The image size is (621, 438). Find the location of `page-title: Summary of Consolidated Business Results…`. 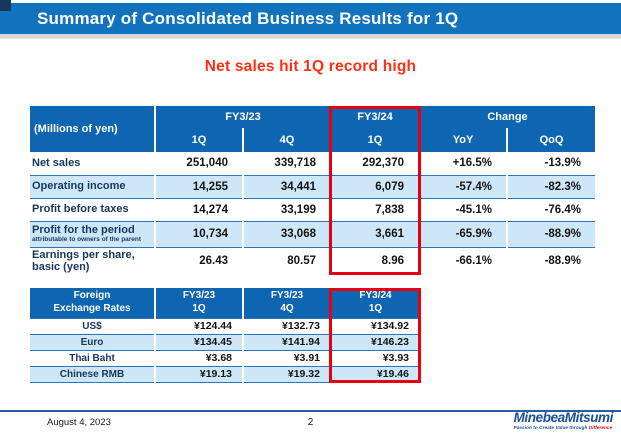

page-title: Summary of Consolidated Business Results… is located at coordinates (248, 18).